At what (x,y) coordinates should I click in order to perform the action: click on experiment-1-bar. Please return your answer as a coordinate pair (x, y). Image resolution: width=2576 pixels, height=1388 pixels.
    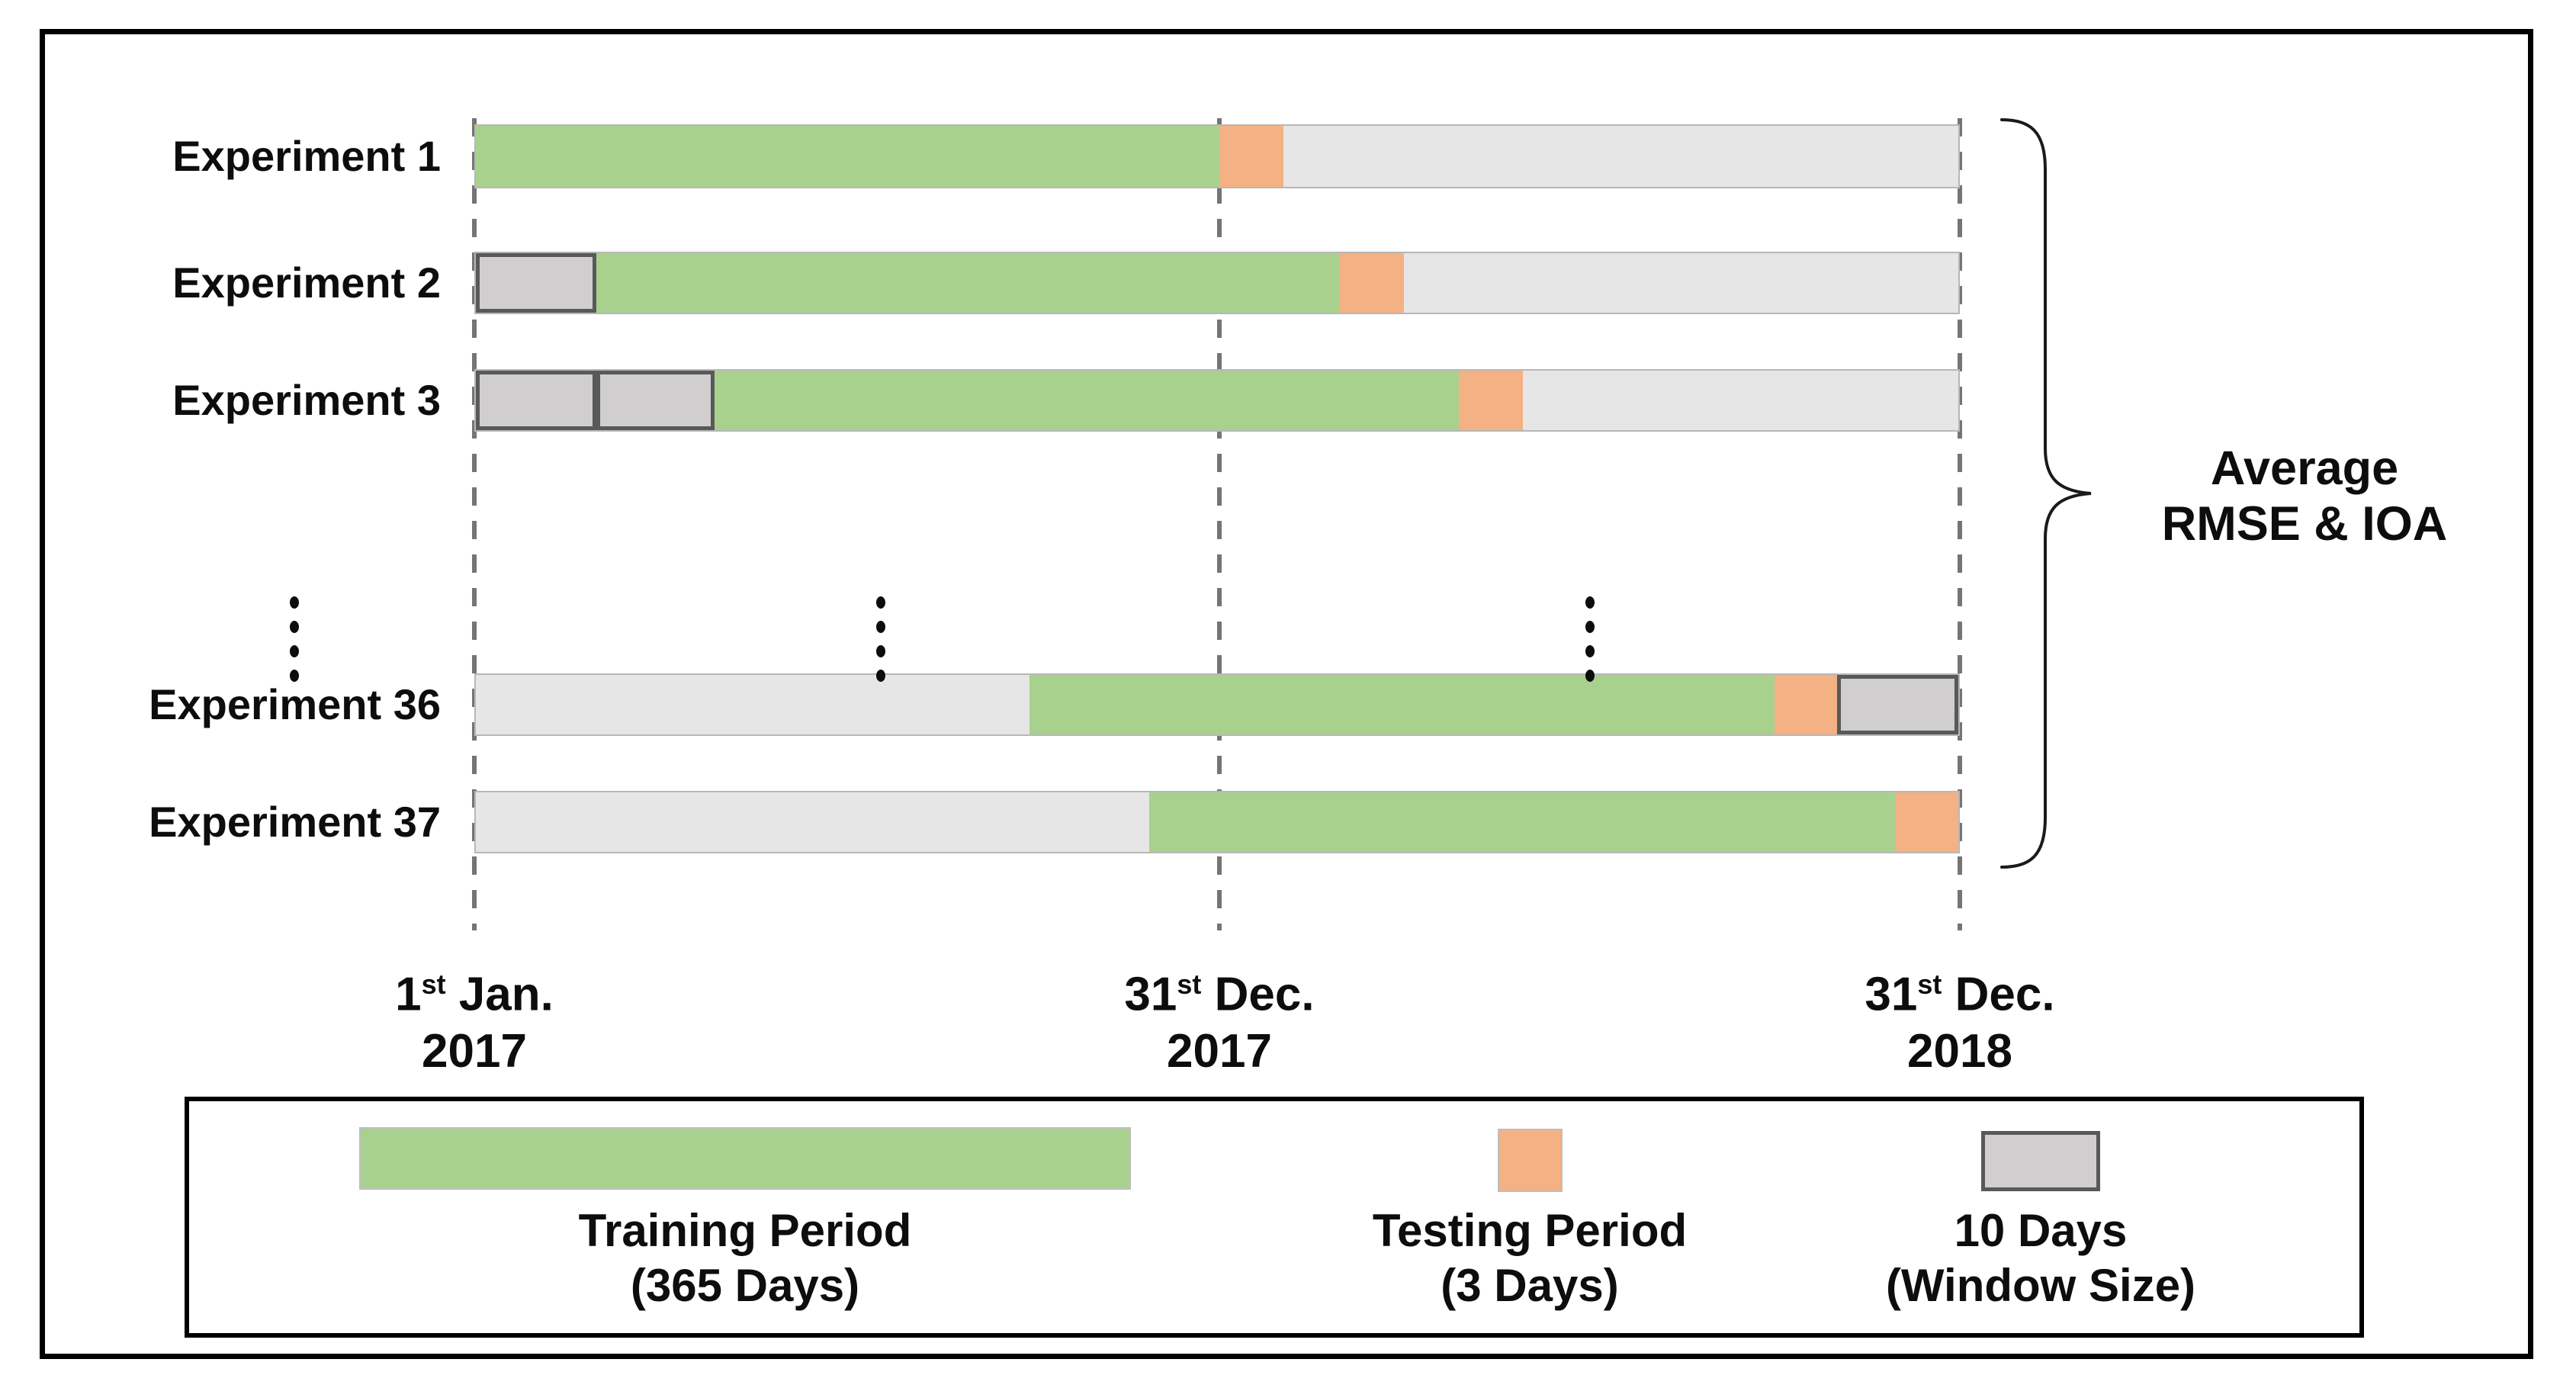
    Looking at the image, I should click on (1217, 156).